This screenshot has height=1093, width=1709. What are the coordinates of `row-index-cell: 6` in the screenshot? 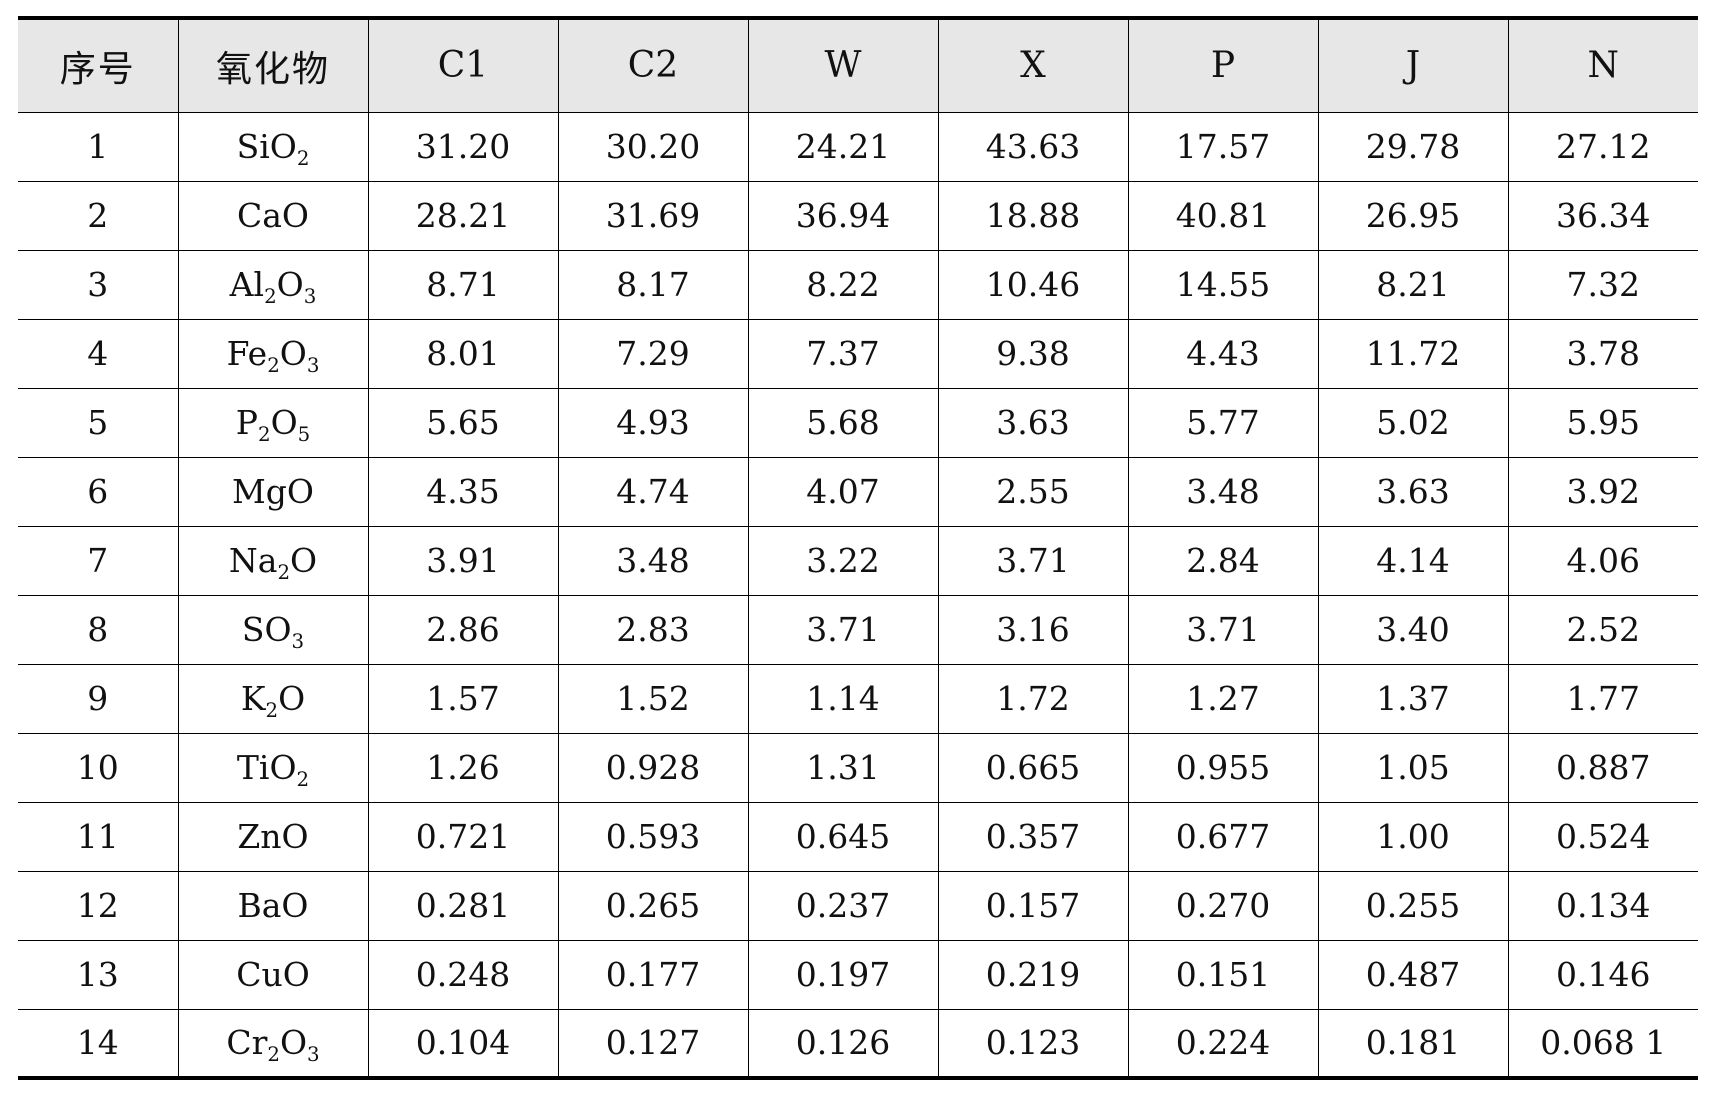 It's located at (98, 491).